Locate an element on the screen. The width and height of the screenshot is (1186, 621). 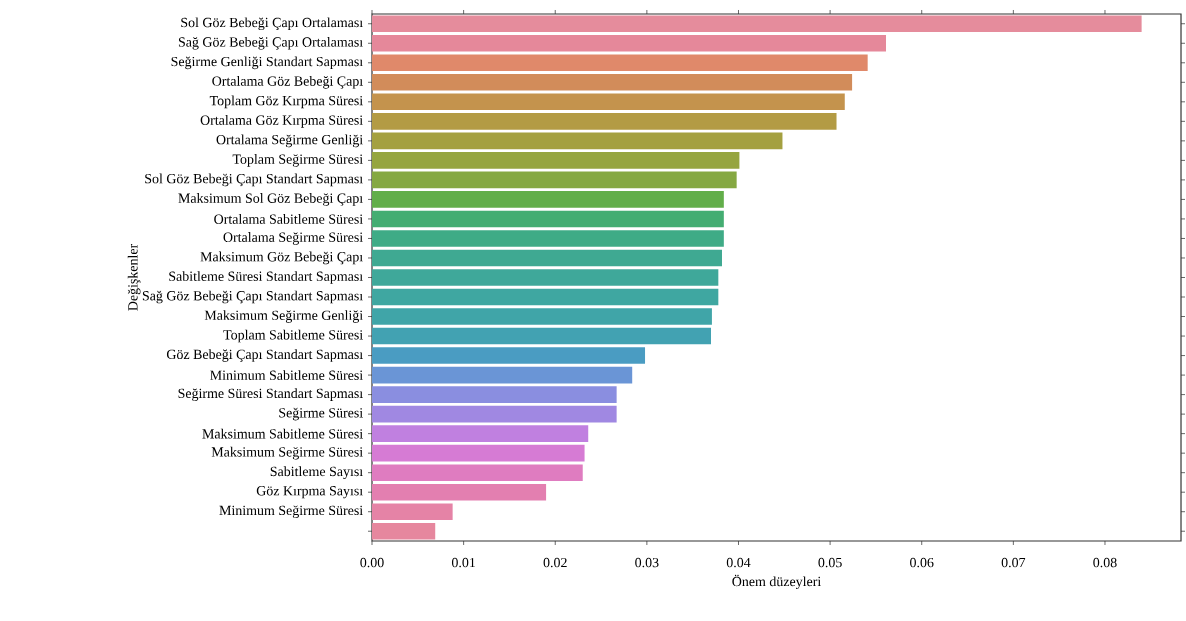
x-tick-label: 0.05 is located at coordinates (830, 562).